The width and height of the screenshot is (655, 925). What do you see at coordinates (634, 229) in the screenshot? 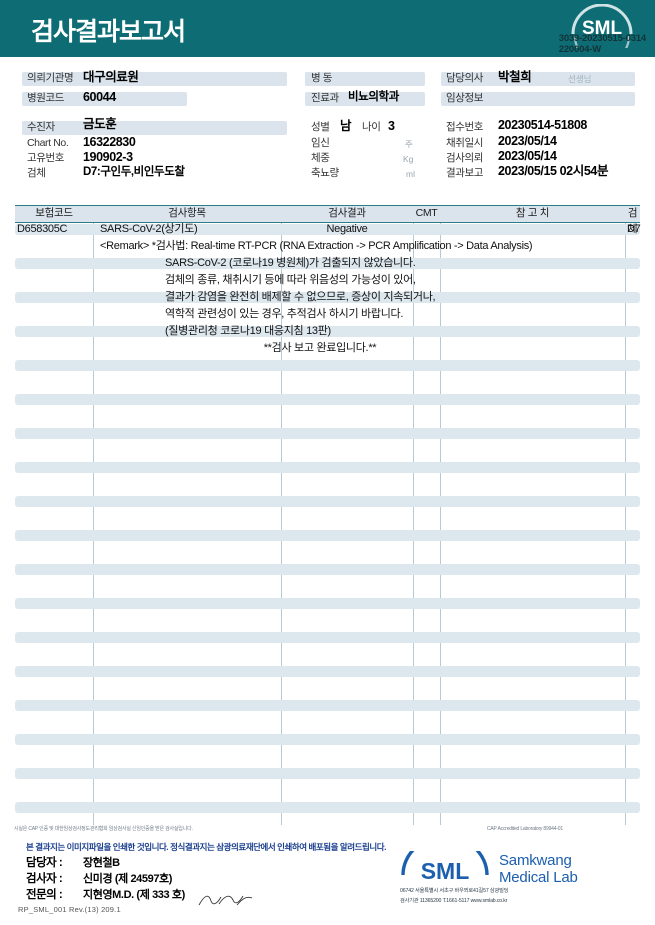
I see `result-row-specimen: D7` at bounding box center [634, 229].